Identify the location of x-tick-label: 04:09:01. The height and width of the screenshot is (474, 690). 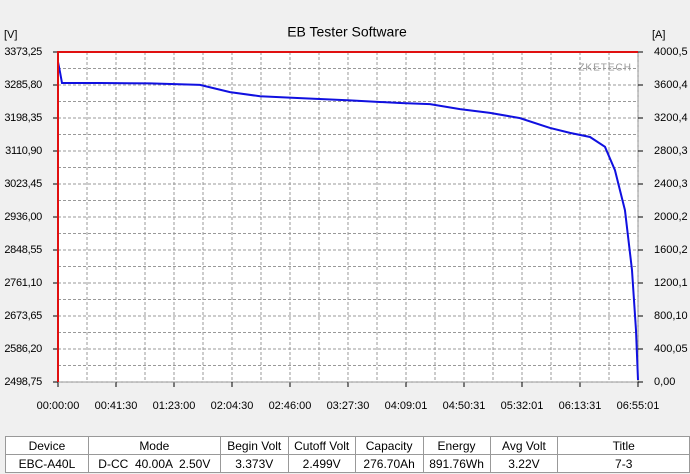
(406, 406).